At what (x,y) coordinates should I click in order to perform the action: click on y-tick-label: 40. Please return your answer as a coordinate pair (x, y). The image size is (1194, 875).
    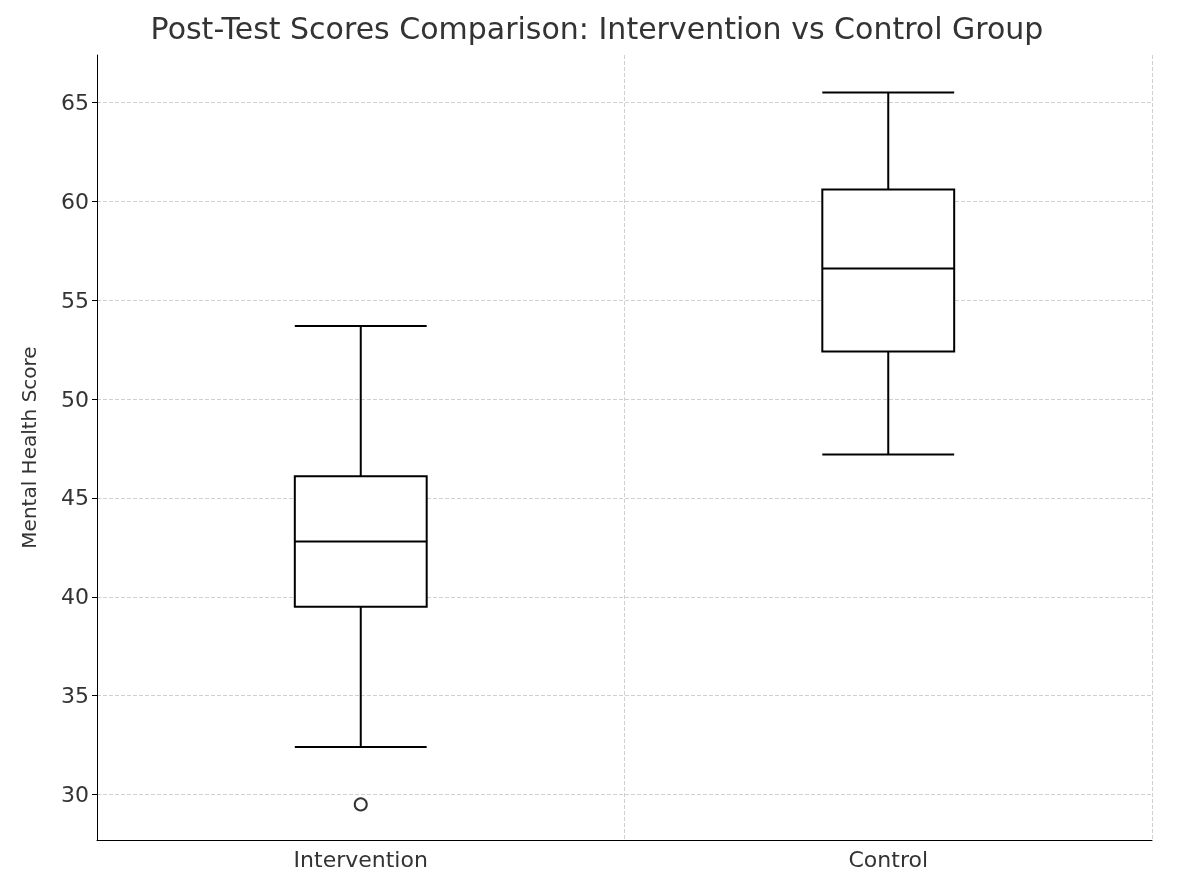
    Looking at the image, I should click on (75, 597).